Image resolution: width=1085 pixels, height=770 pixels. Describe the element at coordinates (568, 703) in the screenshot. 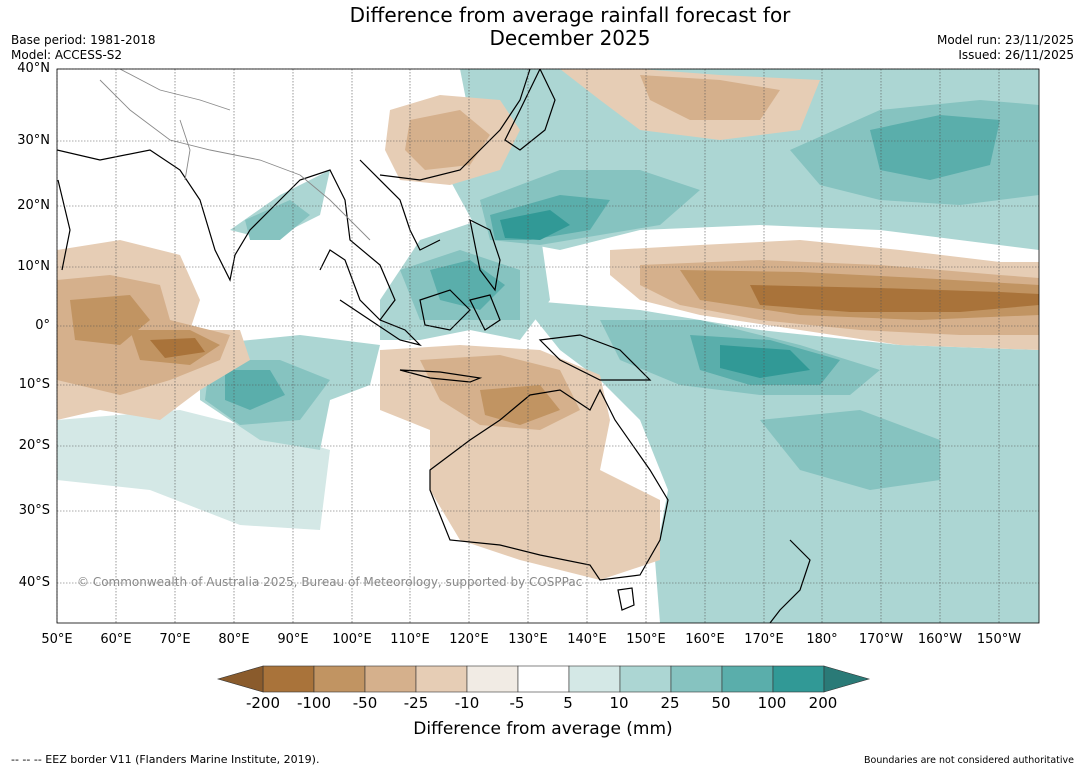

I see `colorbar-tick: 5` at that location.